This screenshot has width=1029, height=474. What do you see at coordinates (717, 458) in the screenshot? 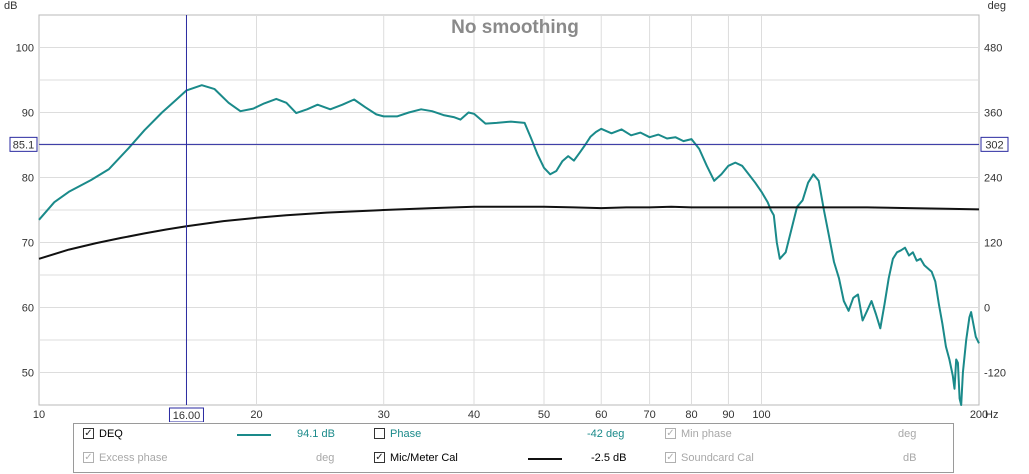
I see `soundcard-cal-label: Soundcard Cal` at bounding box center [717, 458].